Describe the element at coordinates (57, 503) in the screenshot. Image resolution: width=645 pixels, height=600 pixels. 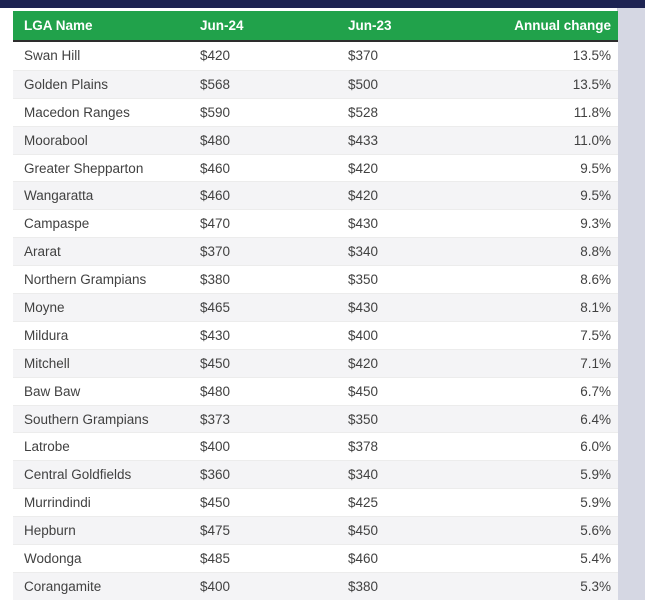
I see `cell-lga-name: Murrindindi` at that location.